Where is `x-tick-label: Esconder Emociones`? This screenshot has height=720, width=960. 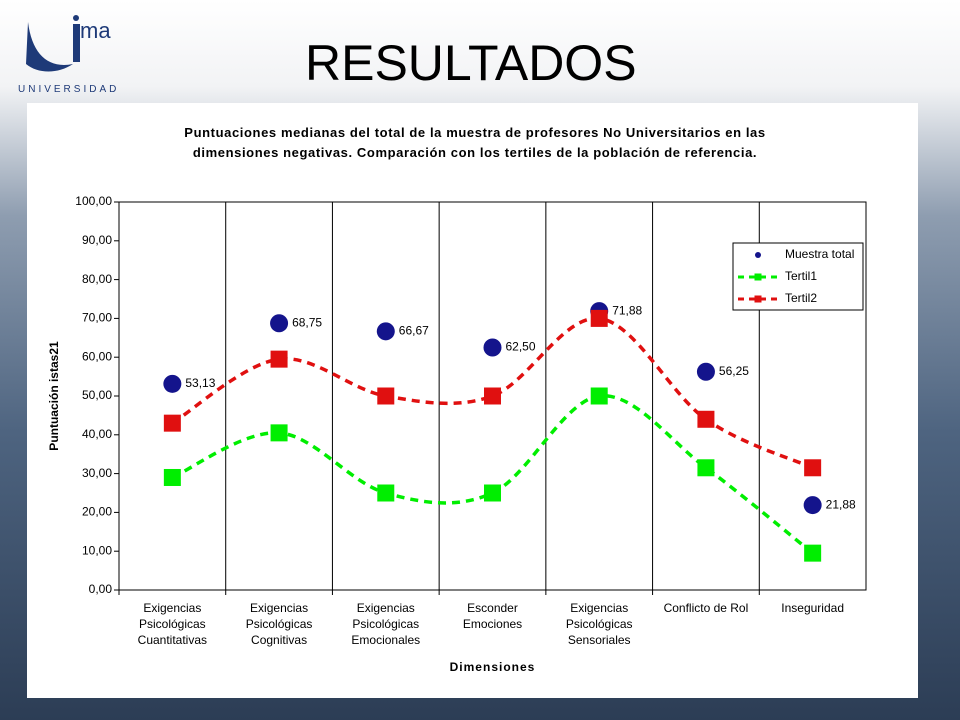 x-tick-label: Esconder Emociones is located at coordinates (492, 616).